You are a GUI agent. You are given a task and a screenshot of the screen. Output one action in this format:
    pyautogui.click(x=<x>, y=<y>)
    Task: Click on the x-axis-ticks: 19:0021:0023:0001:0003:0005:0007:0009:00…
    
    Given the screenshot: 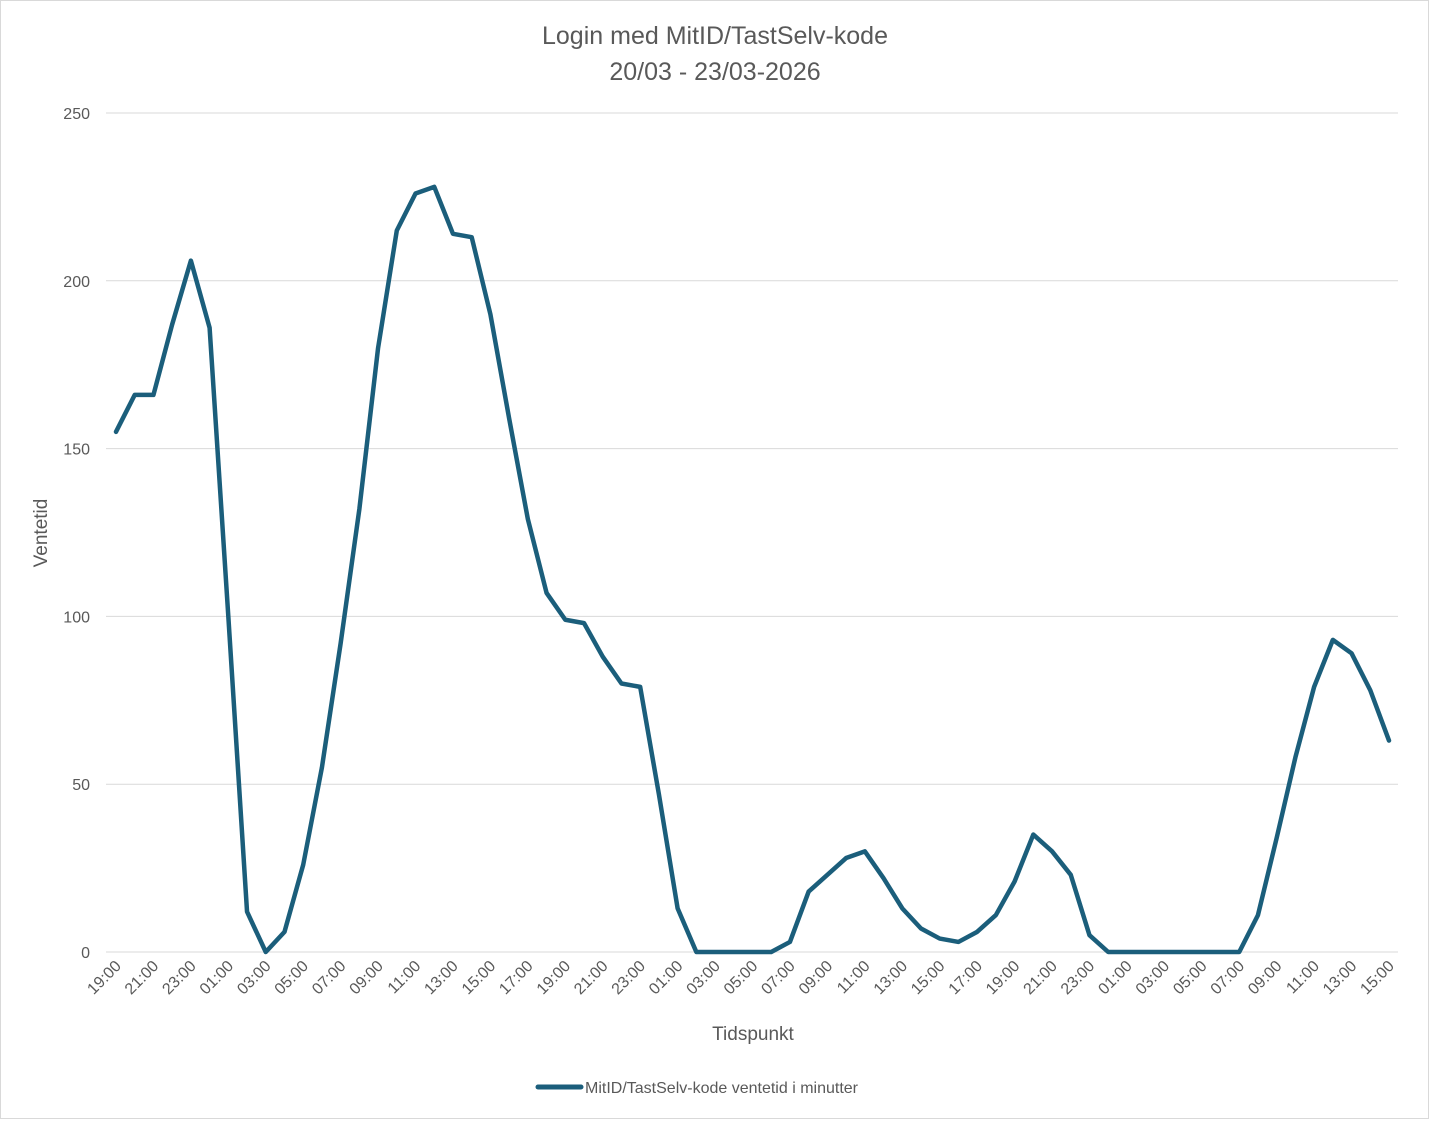 What is the action you would take?
    pyautogui.click(x=740, y=978)
    